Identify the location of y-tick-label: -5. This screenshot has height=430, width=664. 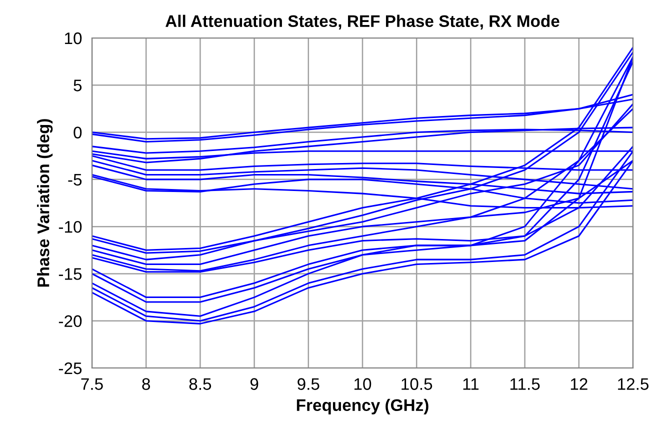
(75, 180).